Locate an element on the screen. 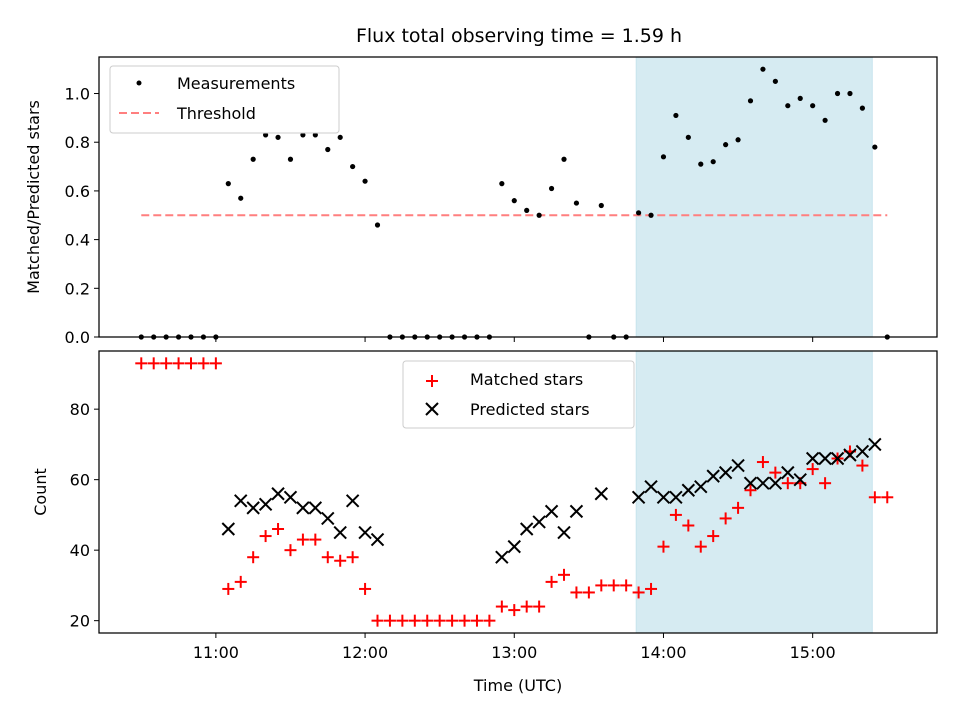 This screenshot has width=960, height=724. top-y-axis-label: Matched/Predicted stars is located at coordinates (33, 197).